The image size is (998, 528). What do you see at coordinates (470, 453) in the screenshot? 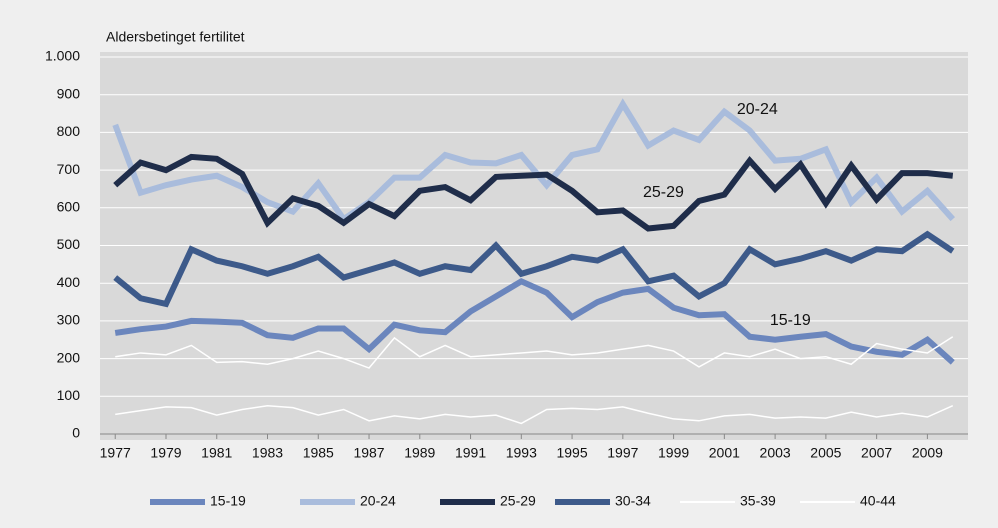
I see `x-tick-label: 1991` at bounding box center [470, 453].